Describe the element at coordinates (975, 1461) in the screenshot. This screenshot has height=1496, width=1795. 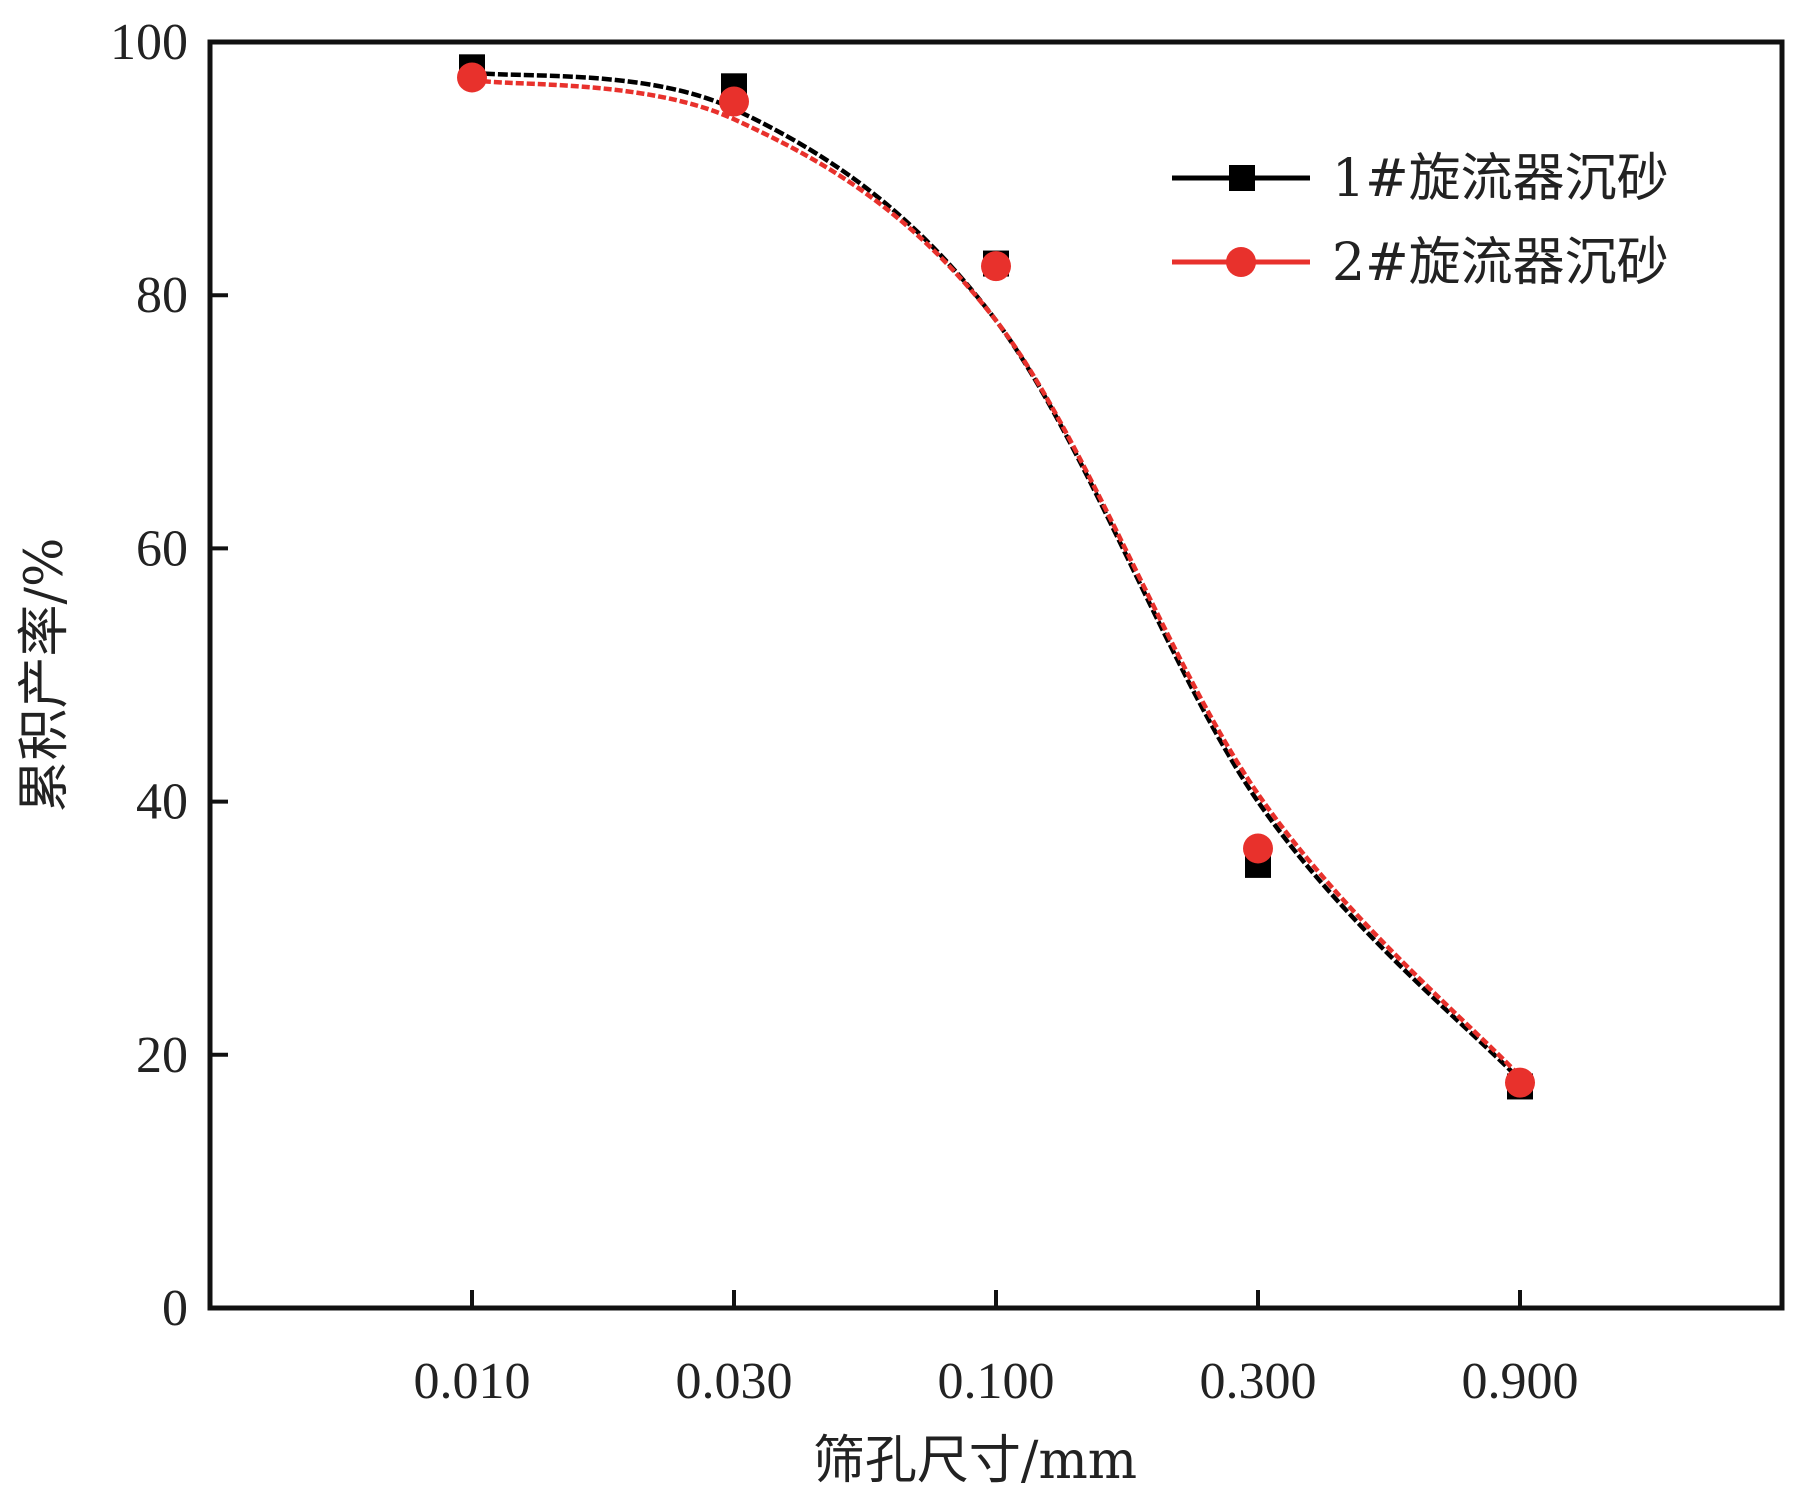
I see `x-axis-title: 筛孔尺寸/mm` at that location.